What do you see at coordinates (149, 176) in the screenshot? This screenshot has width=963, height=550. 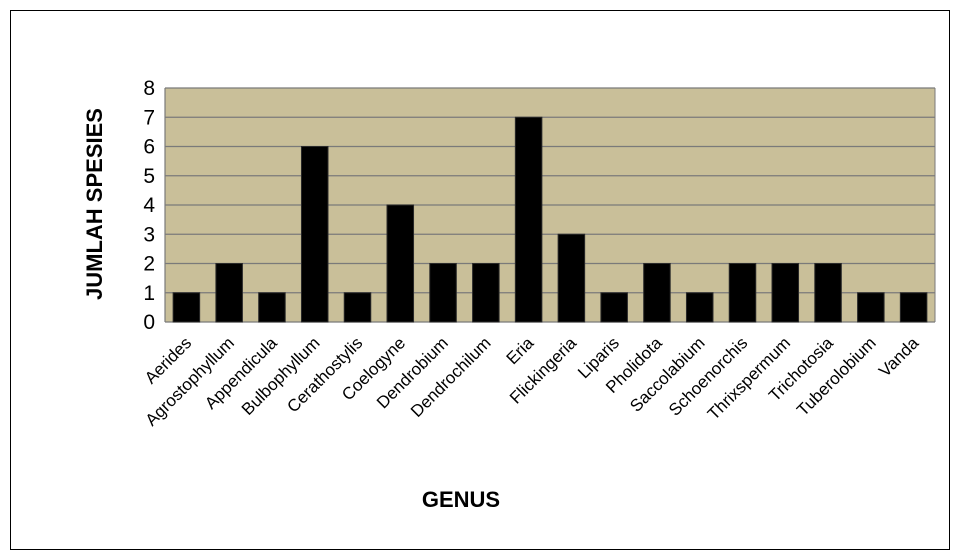 I see `y-tick-label: 5` at bounding box center [149, 176].